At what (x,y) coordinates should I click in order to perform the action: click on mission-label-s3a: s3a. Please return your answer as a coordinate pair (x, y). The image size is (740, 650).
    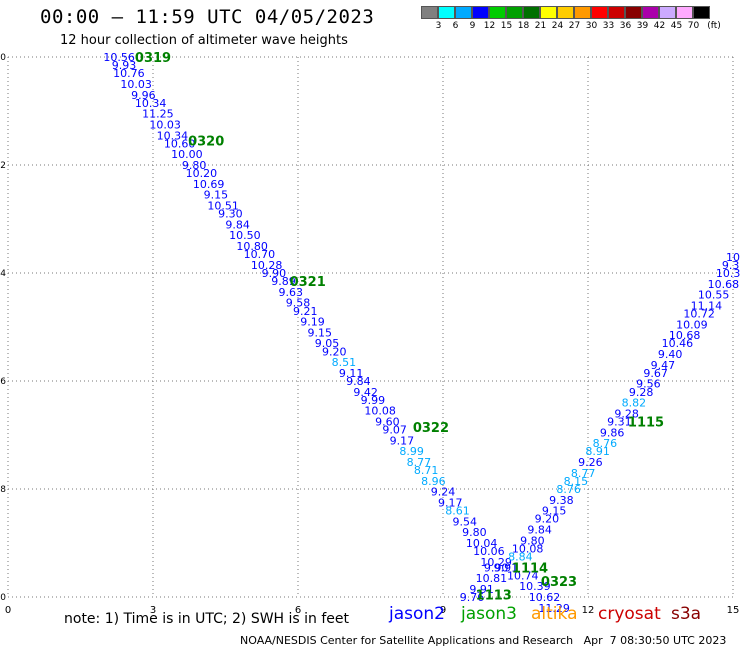
    Looking at the image, I should click on (686, 614).